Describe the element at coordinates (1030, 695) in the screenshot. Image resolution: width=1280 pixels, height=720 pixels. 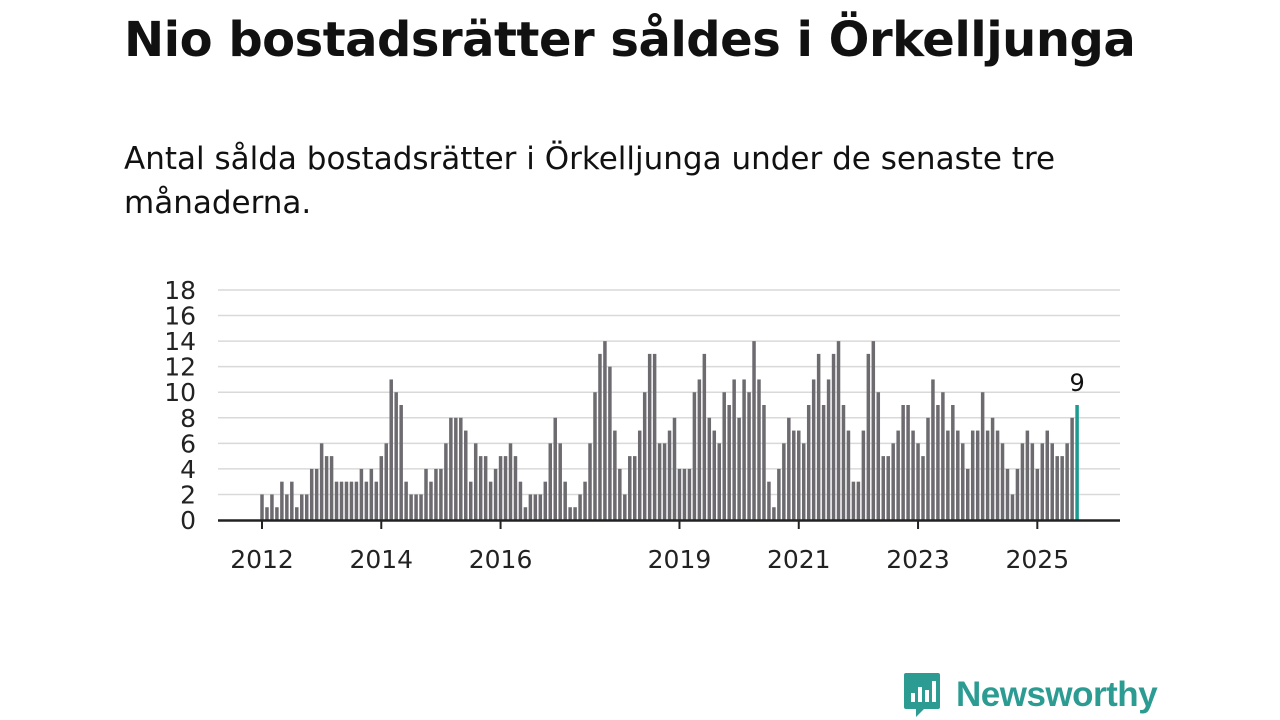
I see `brand-logo: Newsworthy` at that location.